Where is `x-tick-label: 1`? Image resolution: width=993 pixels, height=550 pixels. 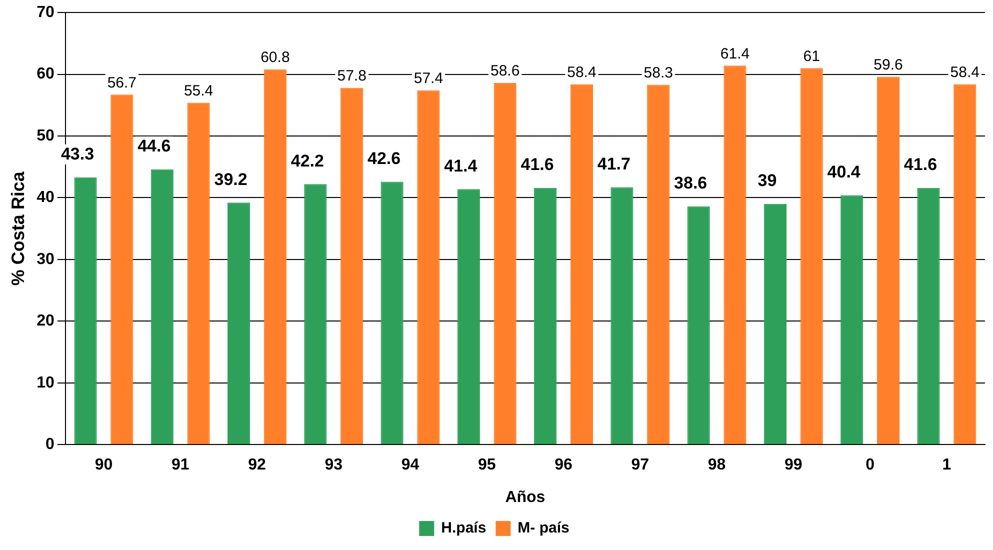
x-tick-label: 1 is located at coordinates (947, 465).